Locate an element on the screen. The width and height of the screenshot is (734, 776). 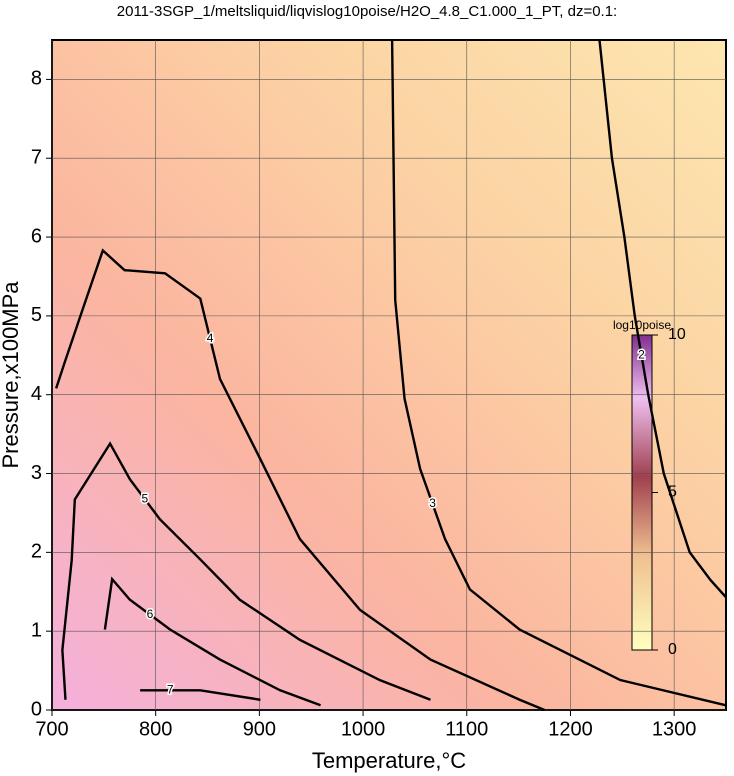
x-tick-label: 900 is located at coordinates (259, 729).